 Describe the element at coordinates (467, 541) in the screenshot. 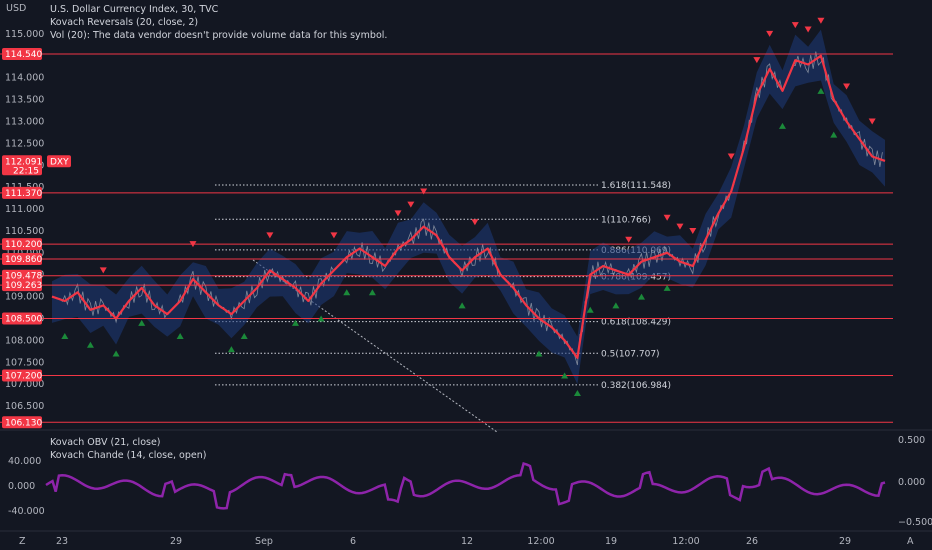

I see `time-axis-label: 12` at that location.